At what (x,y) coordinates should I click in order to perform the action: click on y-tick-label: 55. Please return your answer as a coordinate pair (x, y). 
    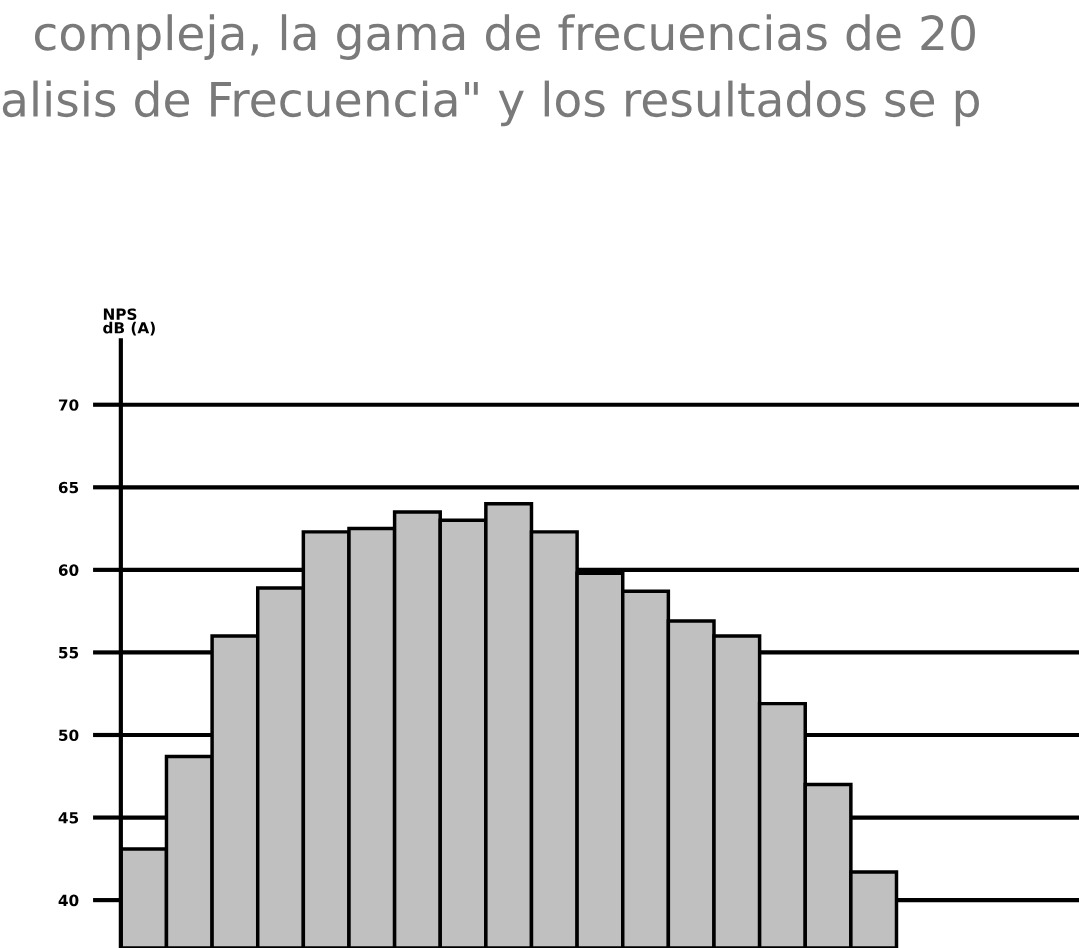
    Looking at the image, I should click on (69, 653).